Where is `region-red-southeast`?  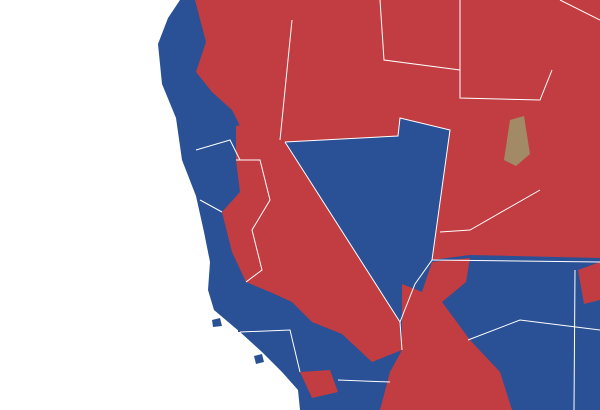
region-red-southeast is located at coordinates (446, 334).